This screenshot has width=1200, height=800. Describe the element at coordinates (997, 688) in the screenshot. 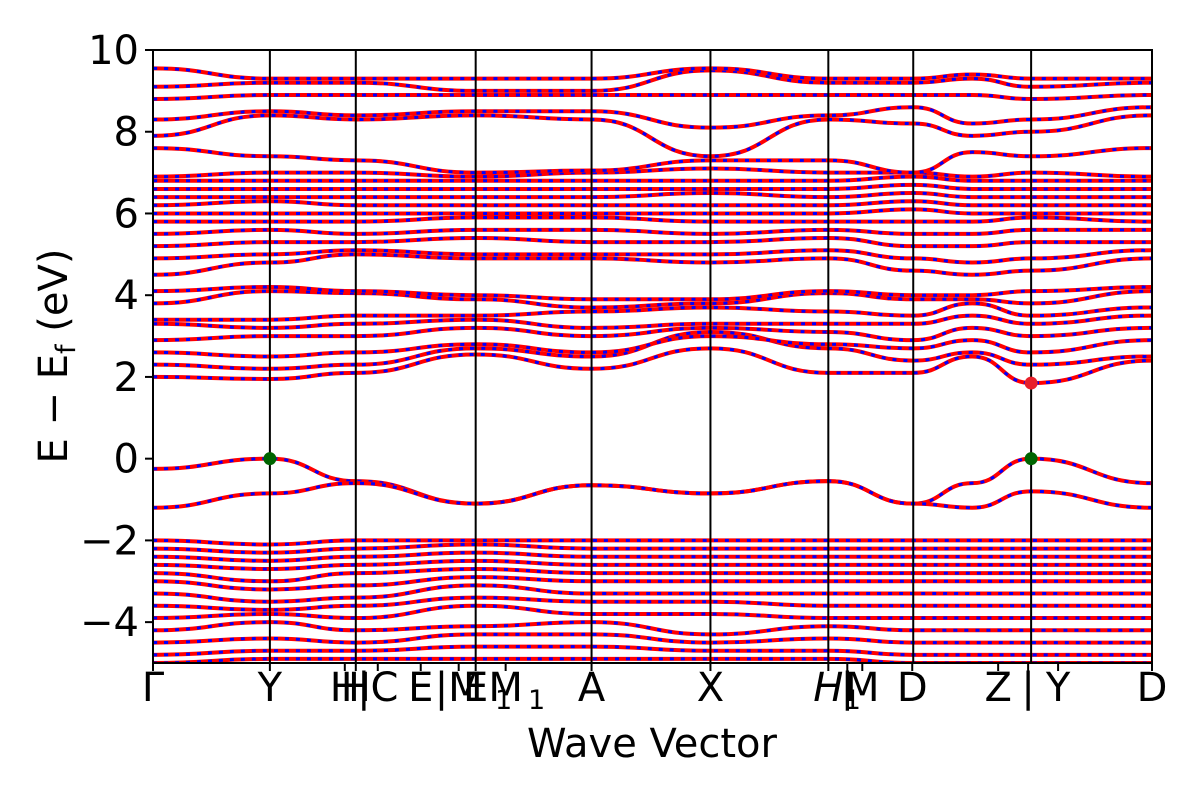

I see `x-tick-label: Z` at that location.